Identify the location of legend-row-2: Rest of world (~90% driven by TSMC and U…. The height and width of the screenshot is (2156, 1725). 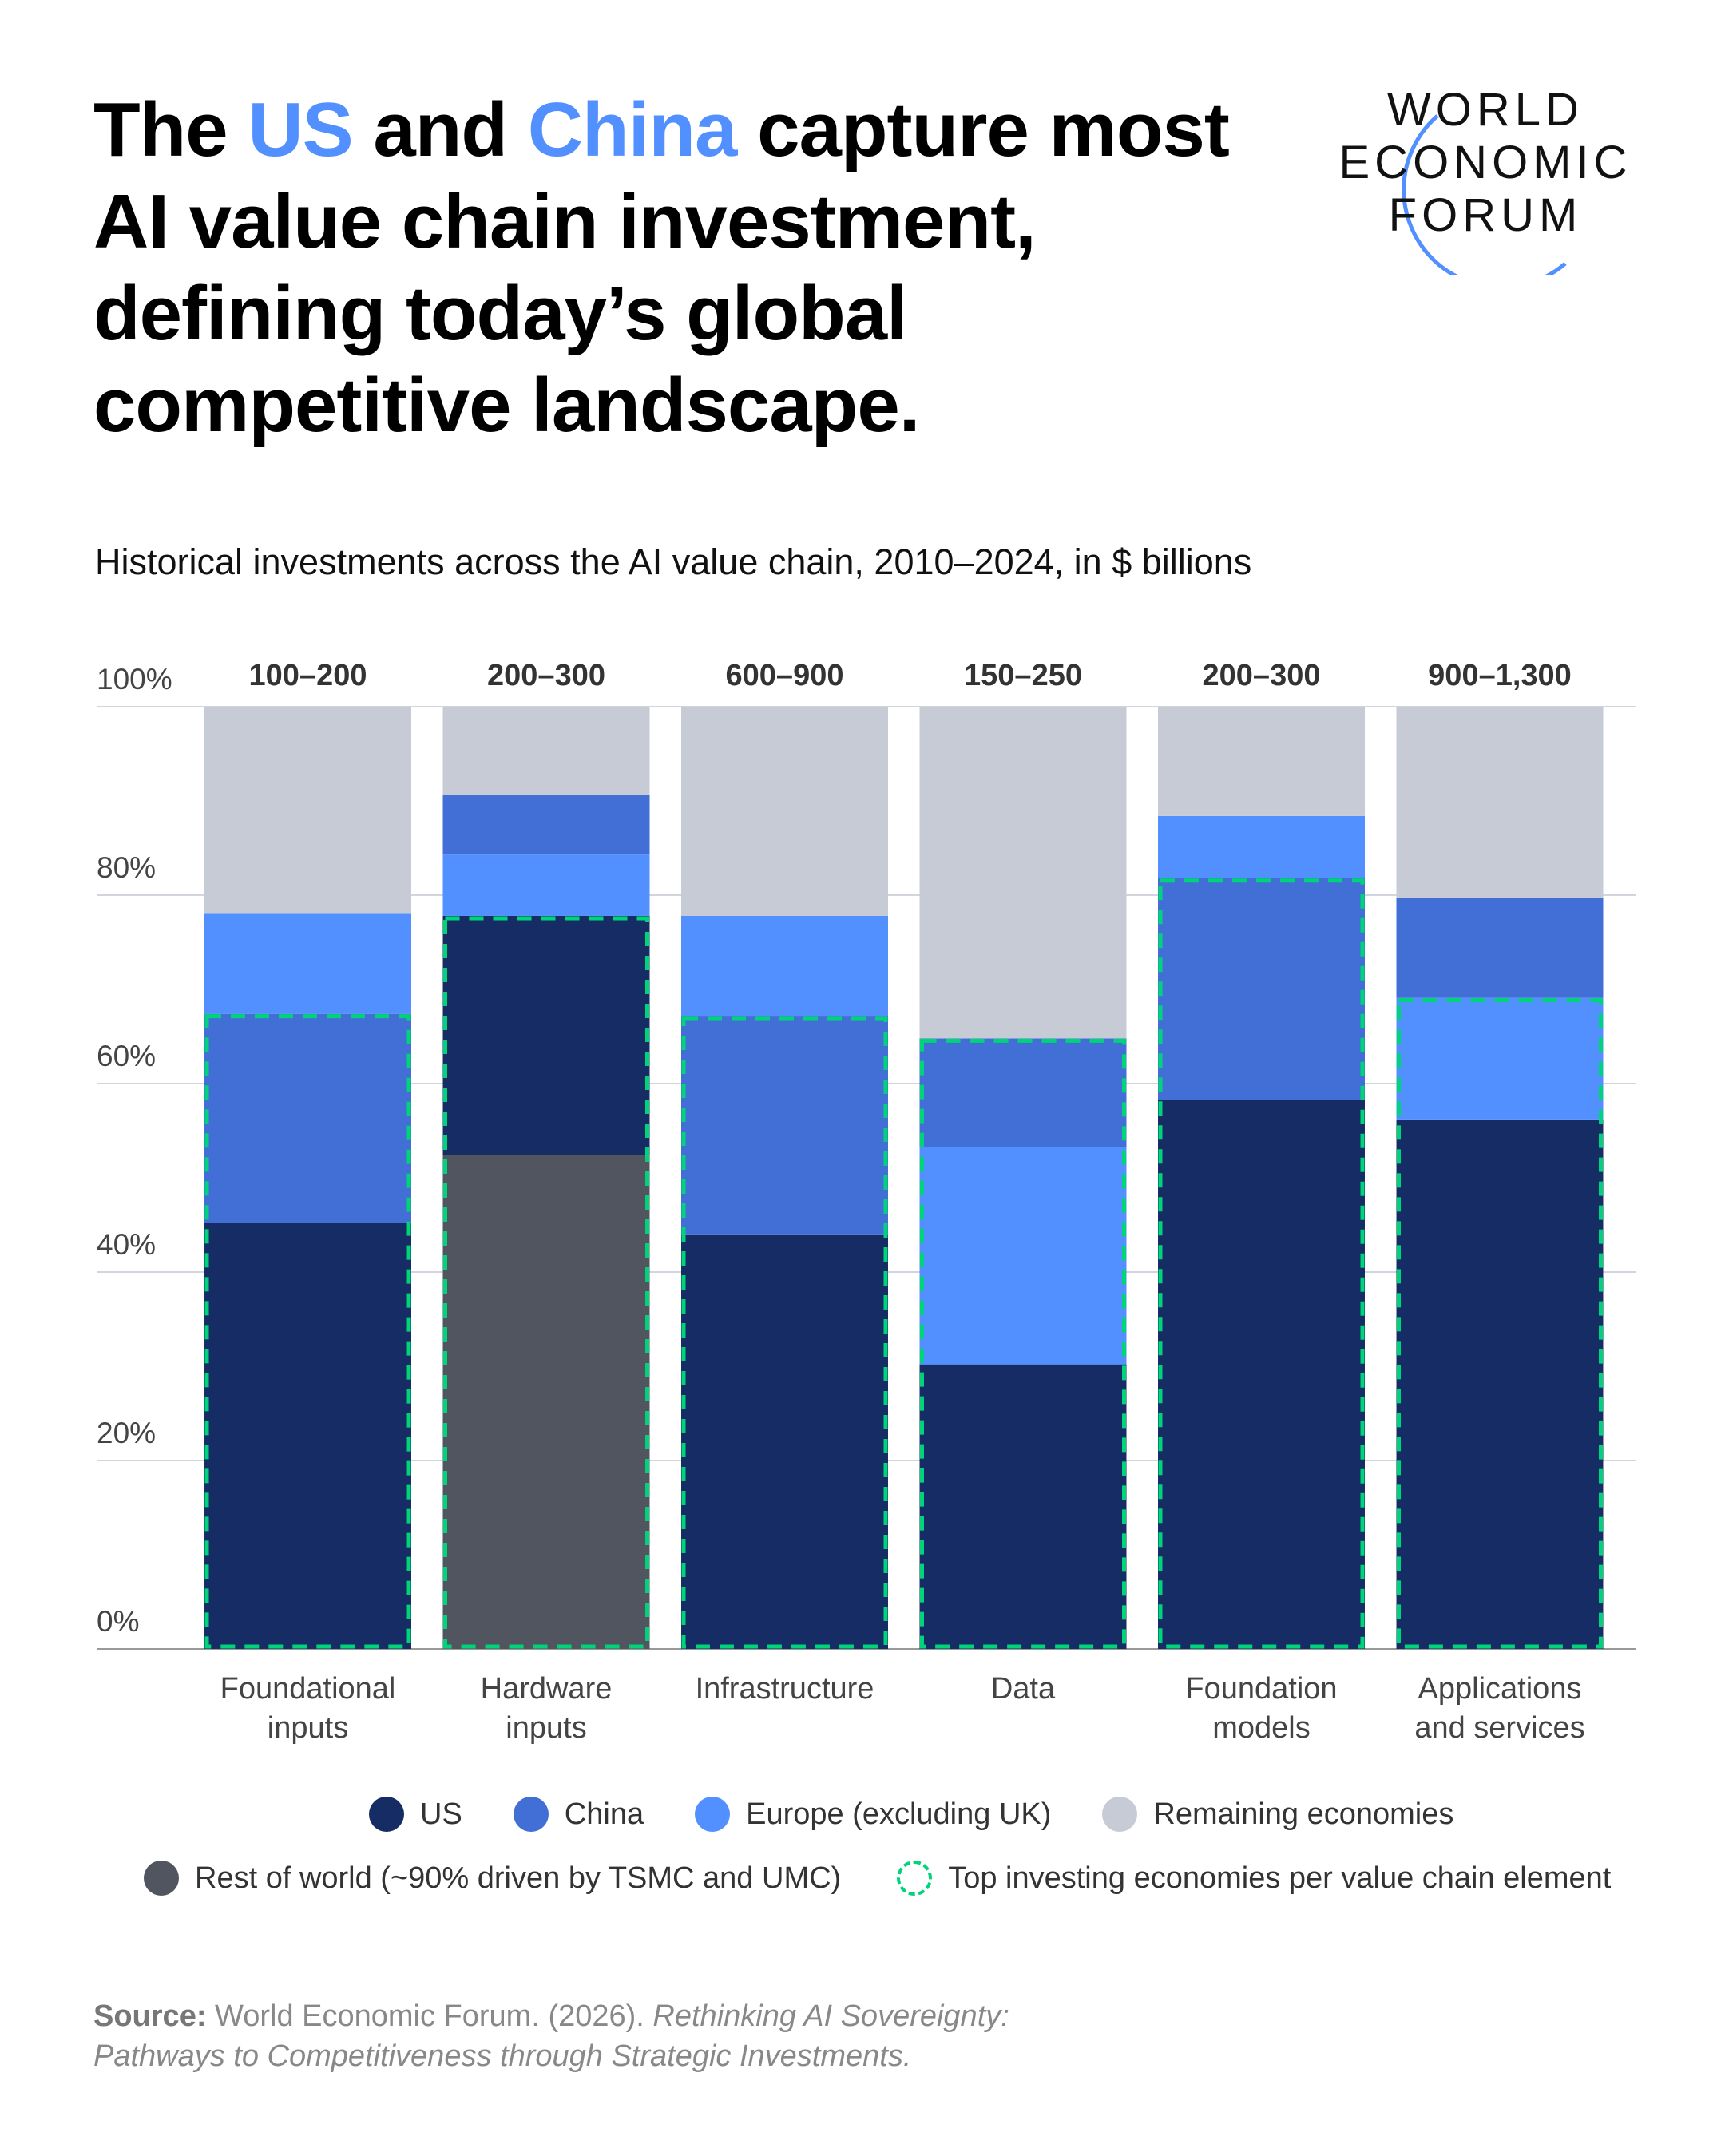
(878, 1878).